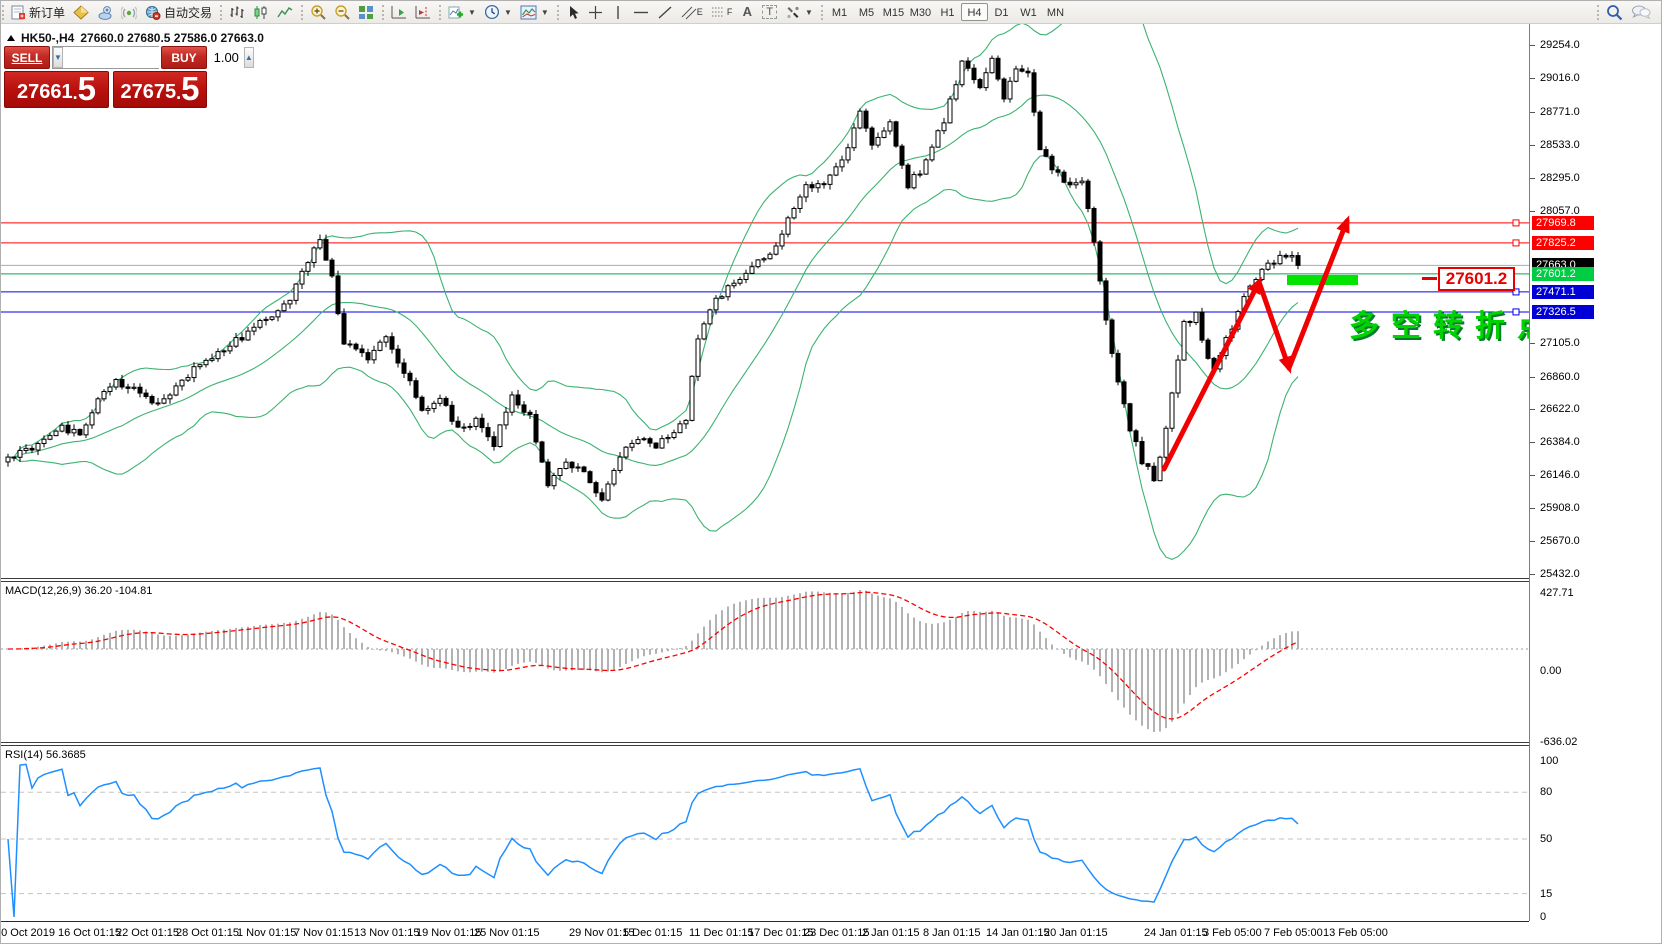  I want to click on timeframe-m1: M1, so click(839, 13).